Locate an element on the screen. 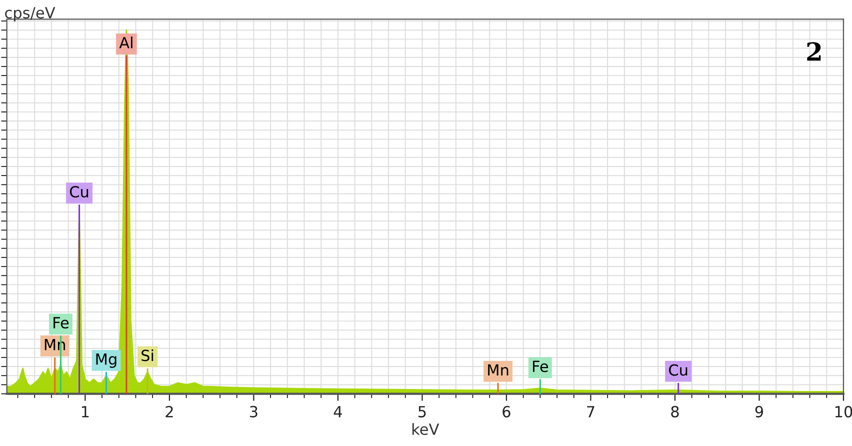  x-tick-label: 4 is located at coordinates (338, 412).